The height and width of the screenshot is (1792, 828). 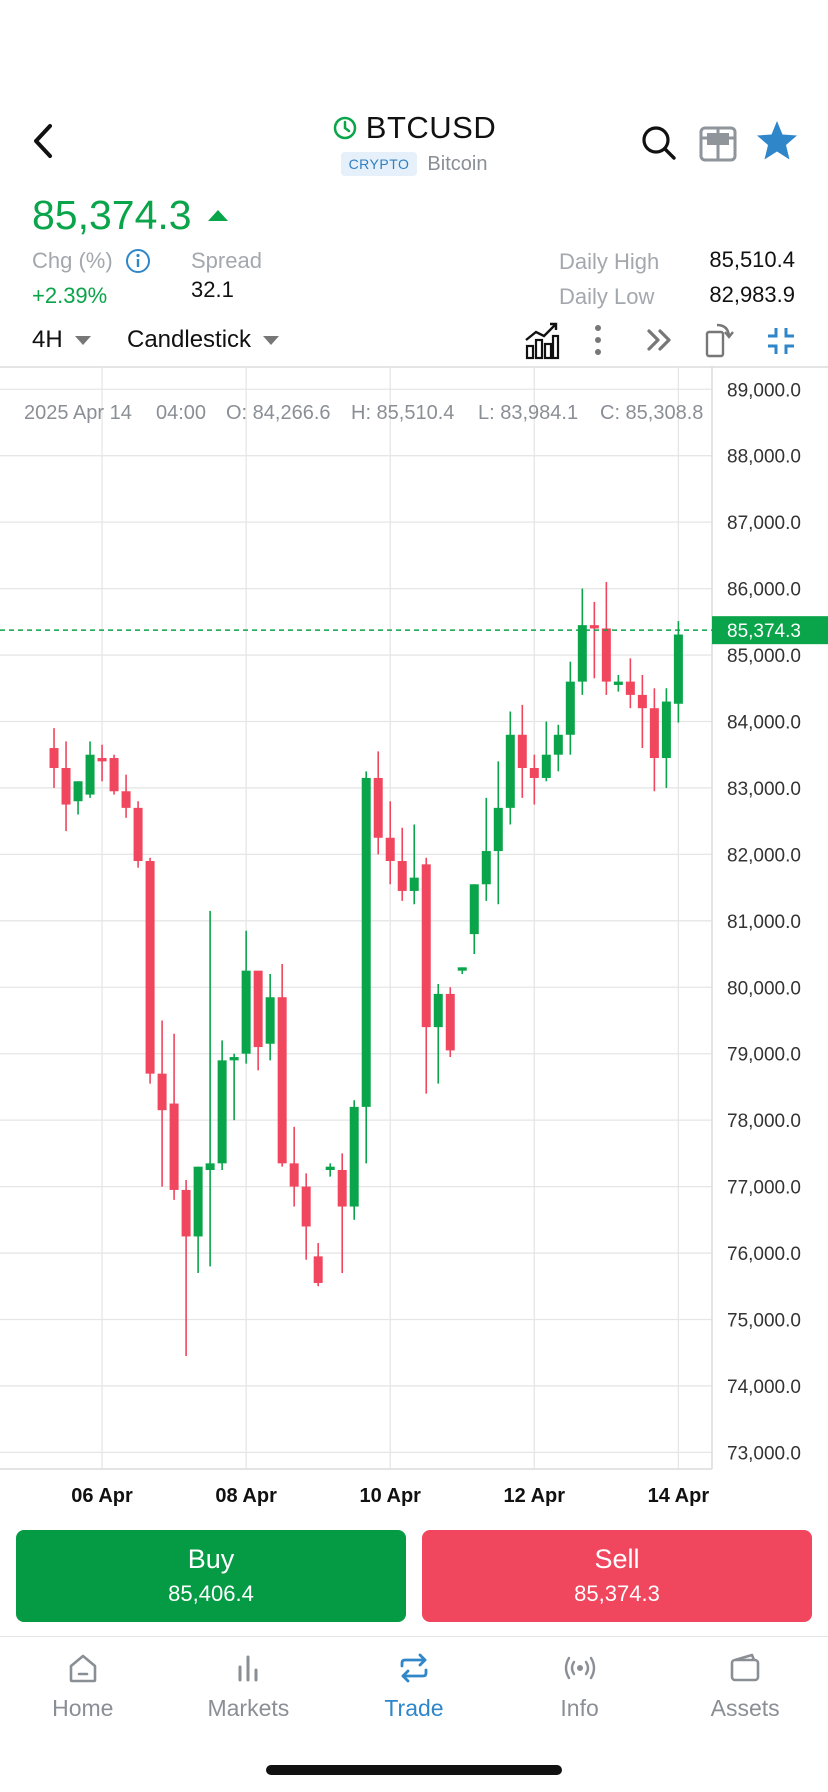 I want to click on forward-icon, so click(x=659, y=340).